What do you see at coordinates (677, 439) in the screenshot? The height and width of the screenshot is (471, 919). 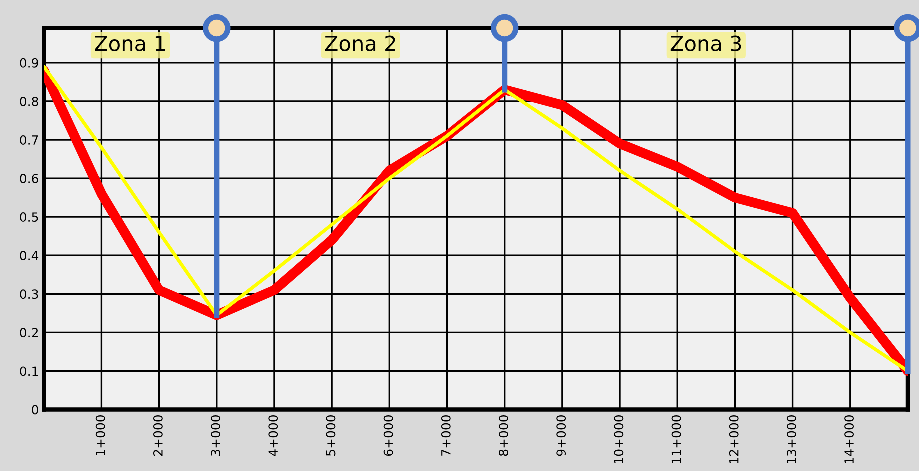 I see `x-tick-label: 11+000` at bounding box center [677, 439].